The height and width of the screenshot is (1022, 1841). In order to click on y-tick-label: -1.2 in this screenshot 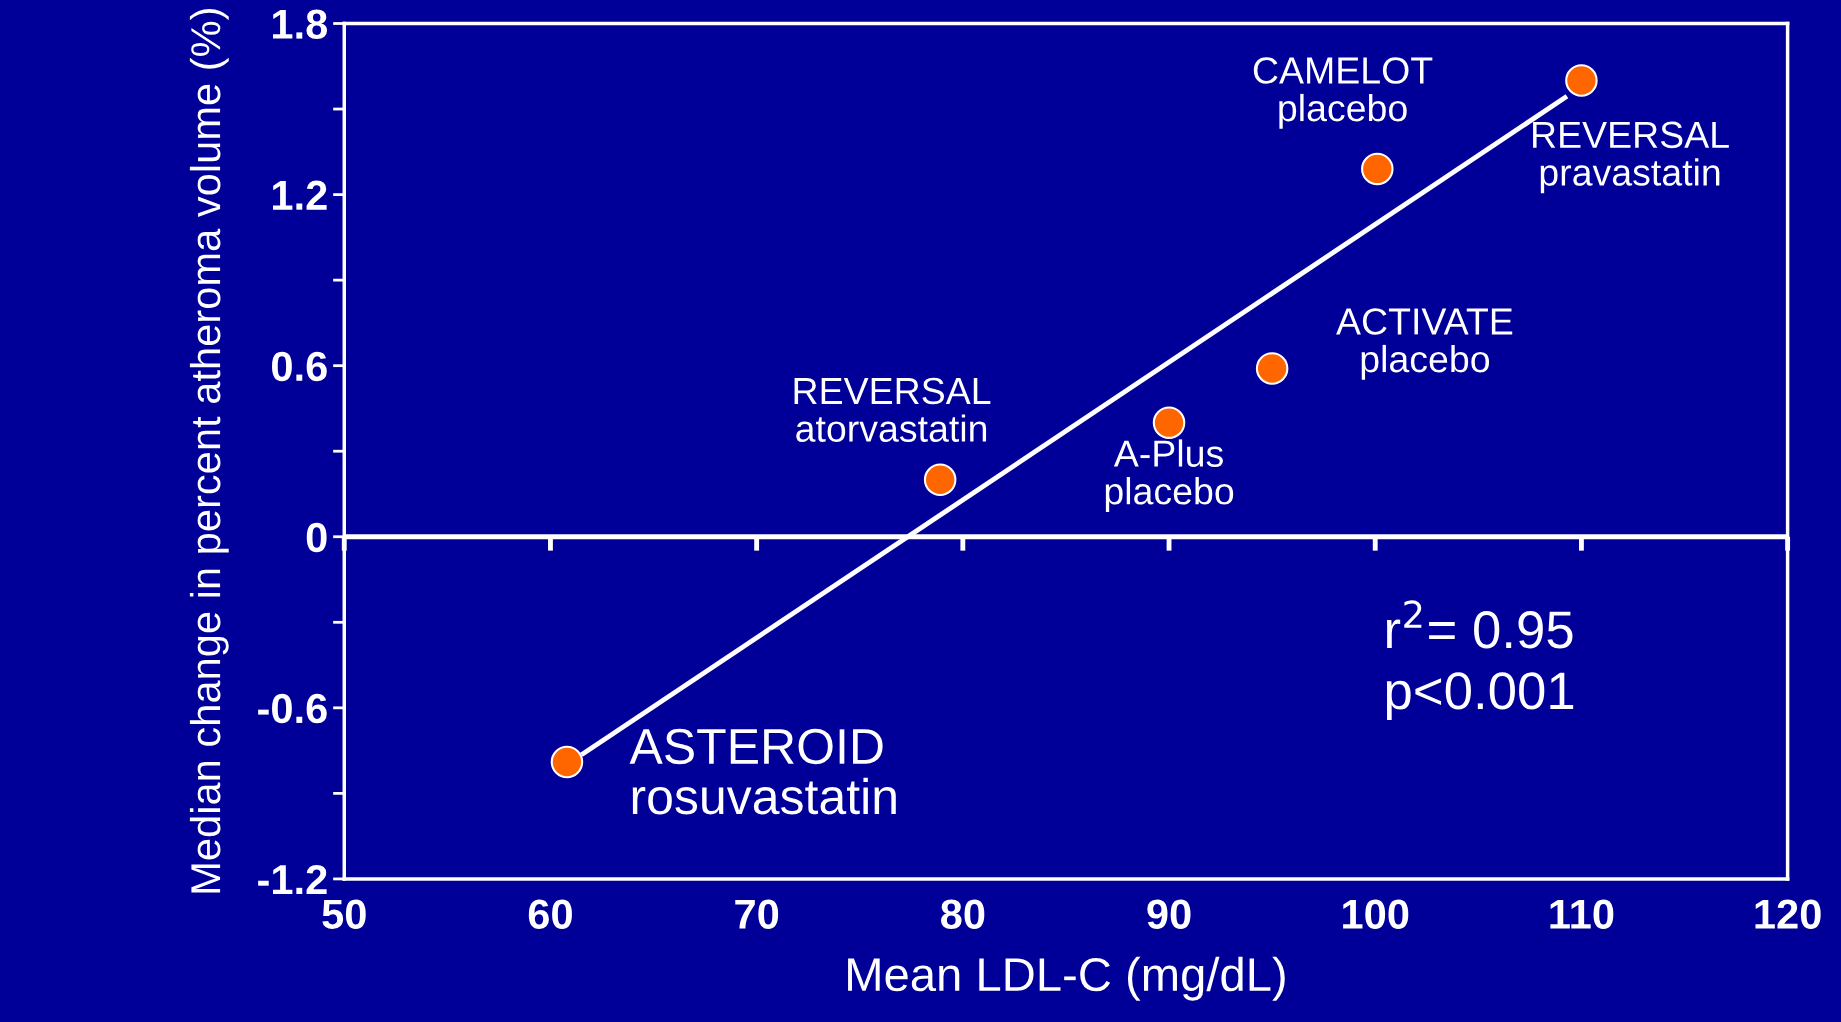, I will do `click(292, 879)`.